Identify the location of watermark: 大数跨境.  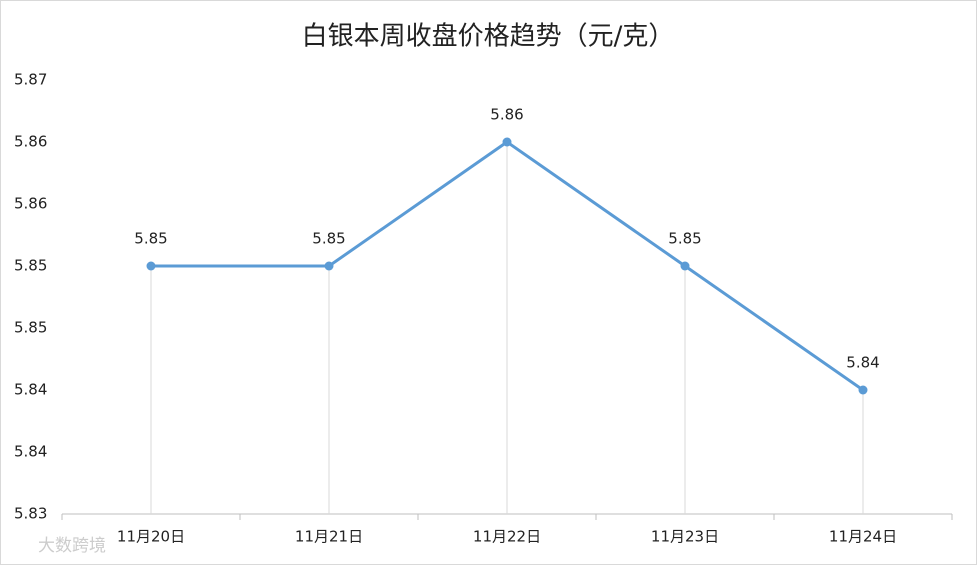
(72, 546).